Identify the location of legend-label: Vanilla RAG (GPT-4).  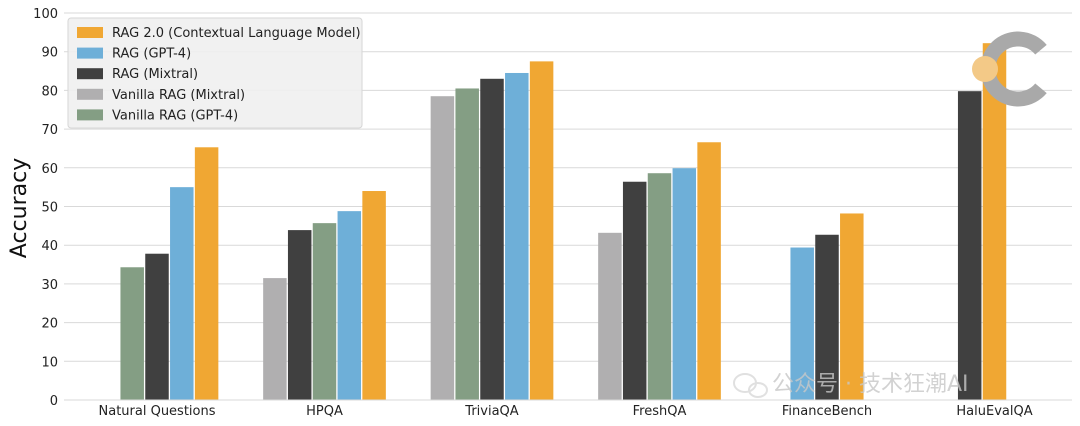
(175, 115).